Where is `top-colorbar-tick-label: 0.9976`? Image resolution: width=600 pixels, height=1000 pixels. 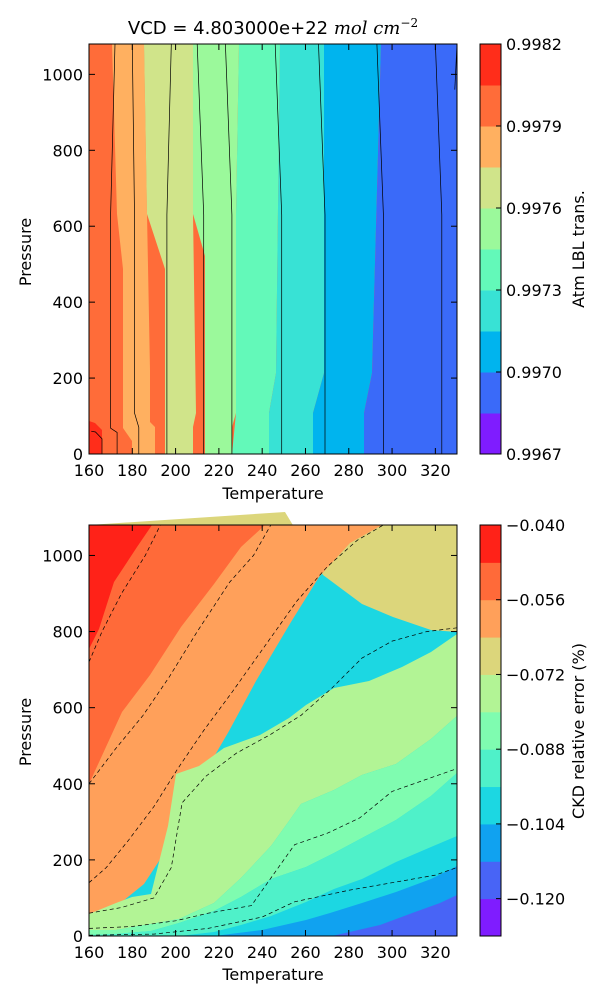 top-colorbar-tick-label: 0.9976 is located at coordinates (534, 208).